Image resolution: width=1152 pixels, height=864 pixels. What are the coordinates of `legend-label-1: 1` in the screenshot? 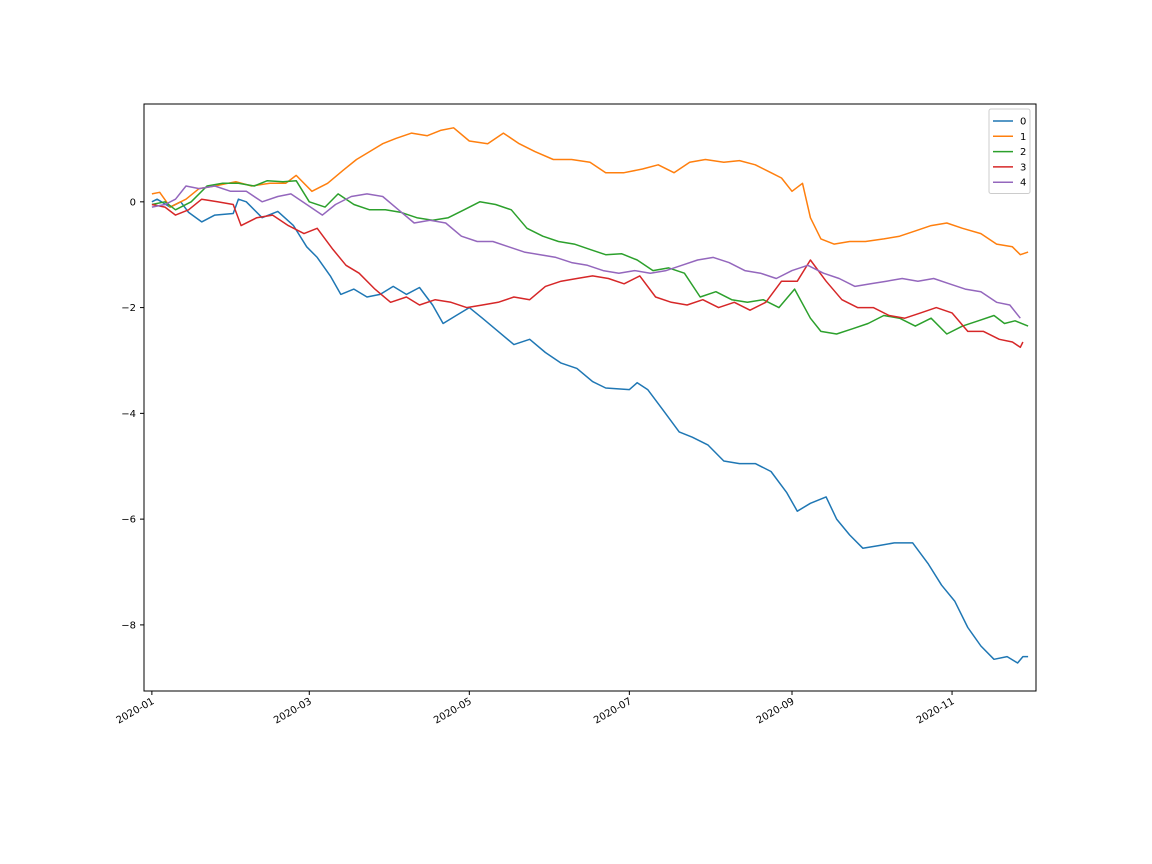 It's located at (1023, 137).